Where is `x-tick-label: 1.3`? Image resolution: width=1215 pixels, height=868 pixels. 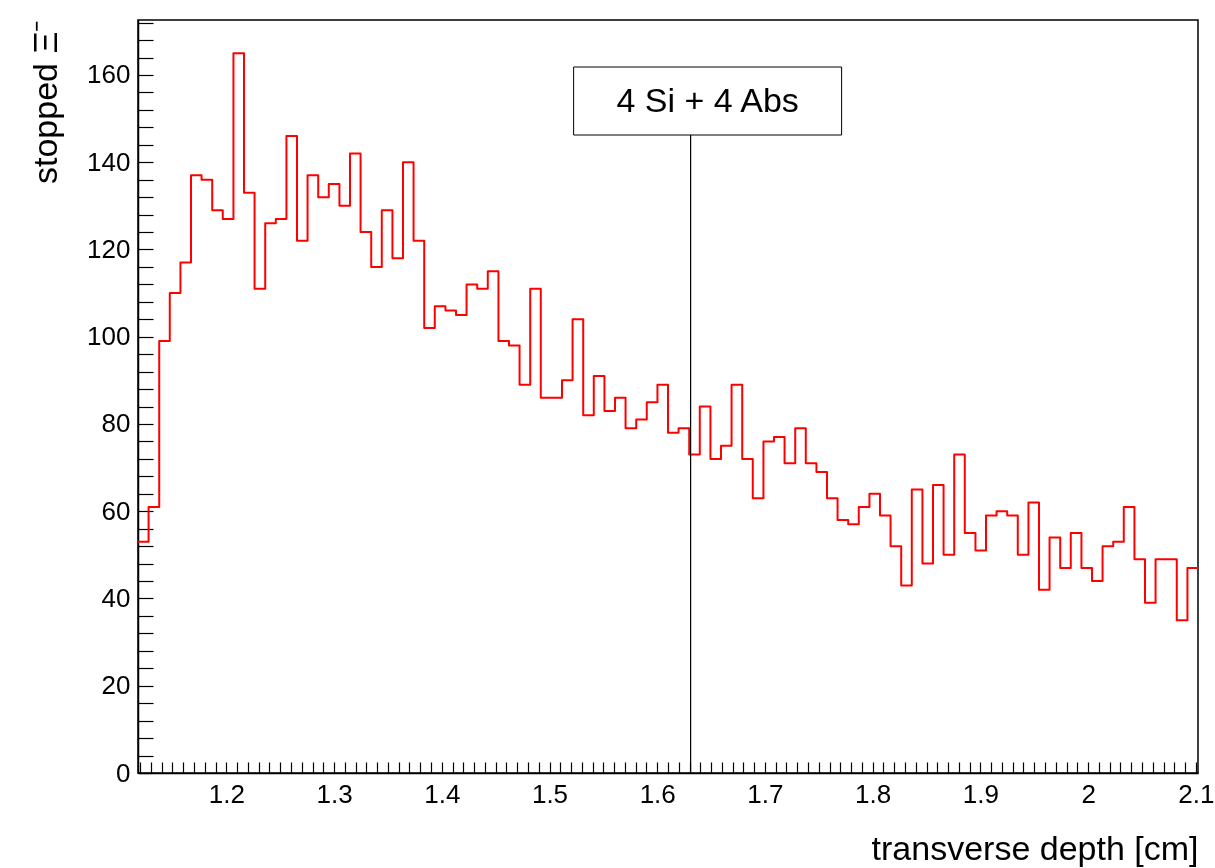 x-tick-label: 1.3 is located at coordinates (334, 793).